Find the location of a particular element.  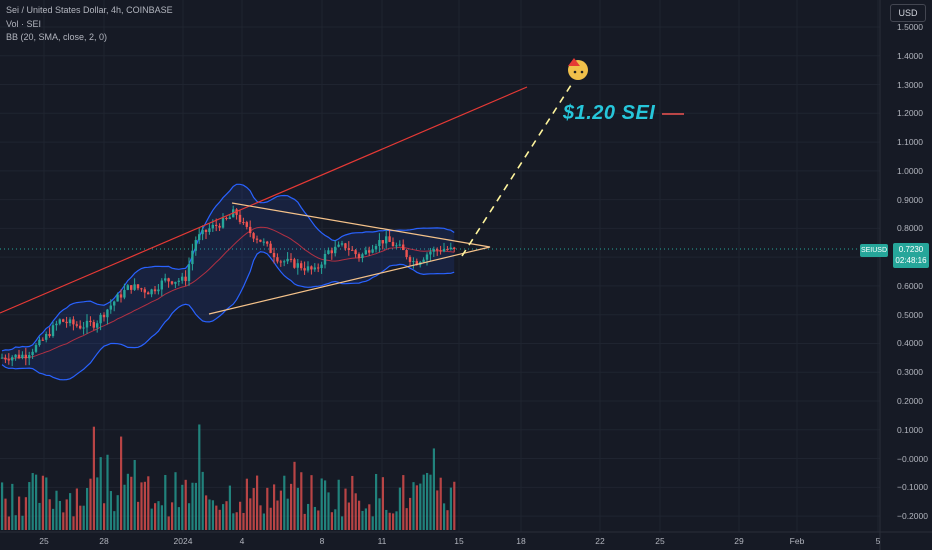

price-tick-label: 0.4000 is located at coordinates (910, 343).